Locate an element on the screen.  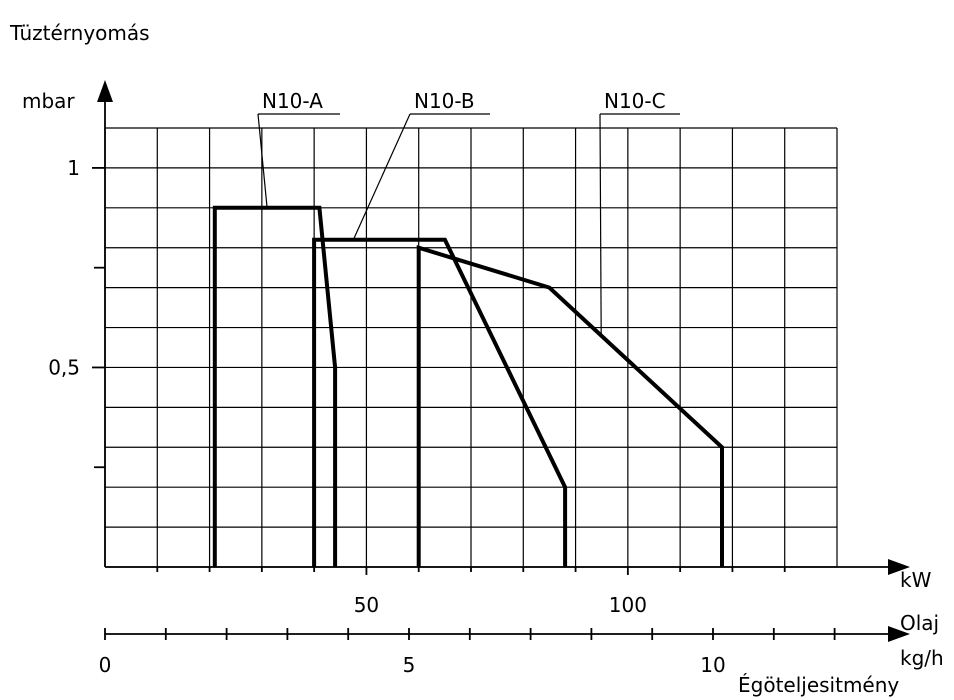
series-line-n10-b is located at coordinates (440, 402).